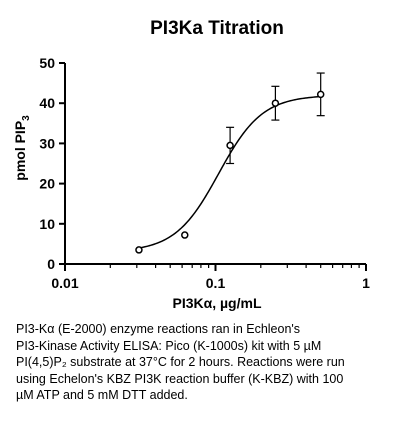 The width and height of the screenshot is (414, 423). What do you see at coordinates (47, 63) in the screenshot?
I see `y-tick-label: 50` at bounding box center [47, 63].